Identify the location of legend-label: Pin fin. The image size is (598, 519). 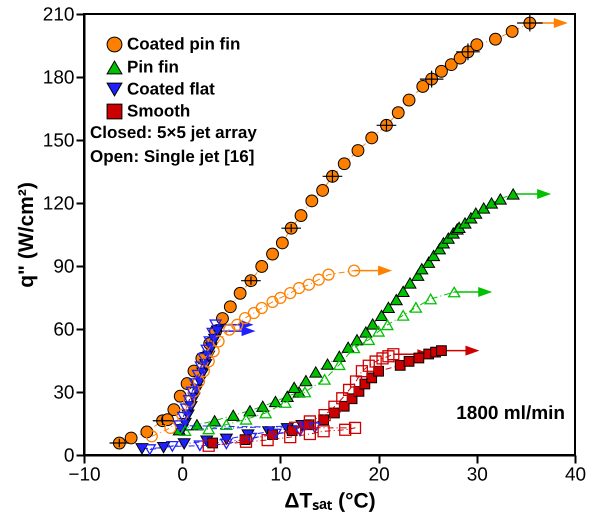
(153, 67).